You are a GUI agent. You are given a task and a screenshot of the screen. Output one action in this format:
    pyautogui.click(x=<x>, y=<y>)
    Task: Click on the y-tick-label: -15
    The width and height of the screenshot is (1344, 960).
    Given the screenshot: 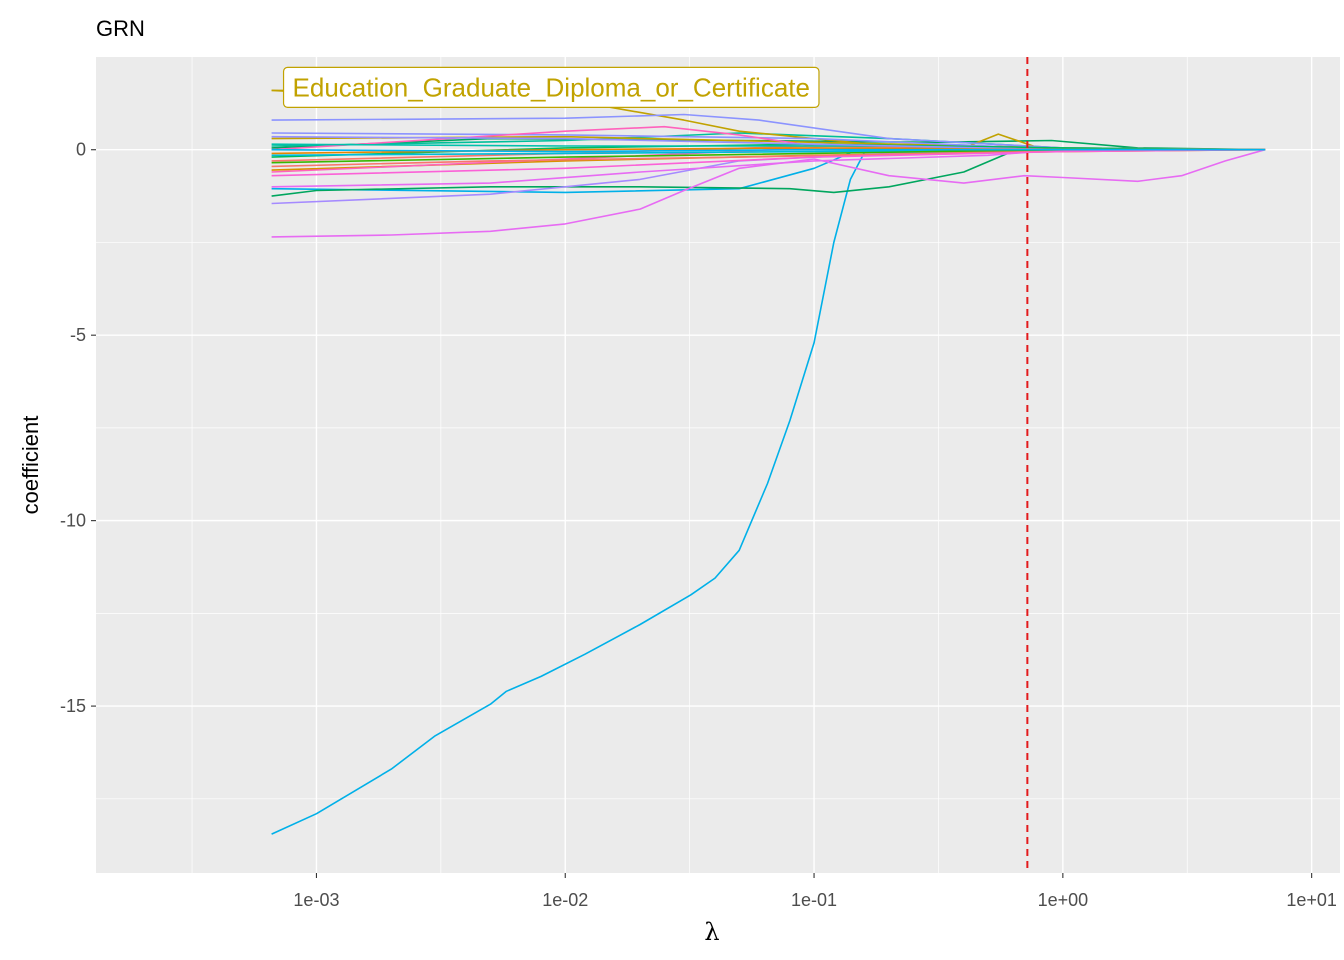 What is the action you would take?
    pyautogui.click(x=73, y=706)
    